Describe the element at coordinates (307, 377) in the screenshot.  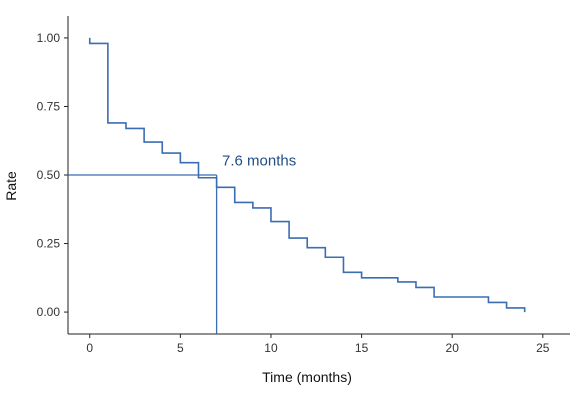
I see `x-axis-title: Time (months)` at that location.